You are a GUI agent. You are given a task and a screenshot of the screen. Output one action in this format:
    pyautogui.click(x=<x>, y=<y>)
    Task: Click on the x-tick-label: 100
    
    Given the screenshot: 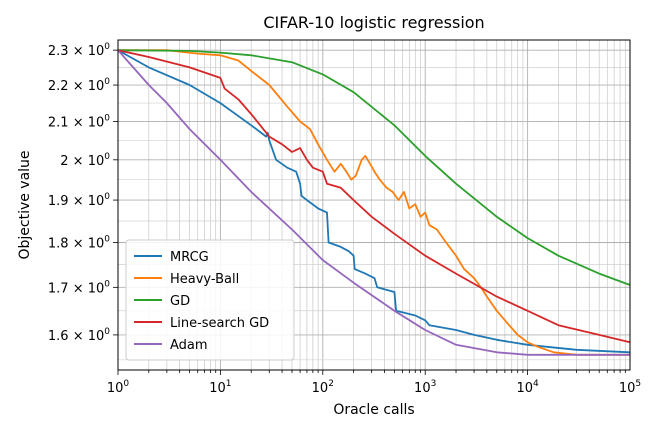 What is the action you would take?
    pyautogui.click(x=118, y=387)
    